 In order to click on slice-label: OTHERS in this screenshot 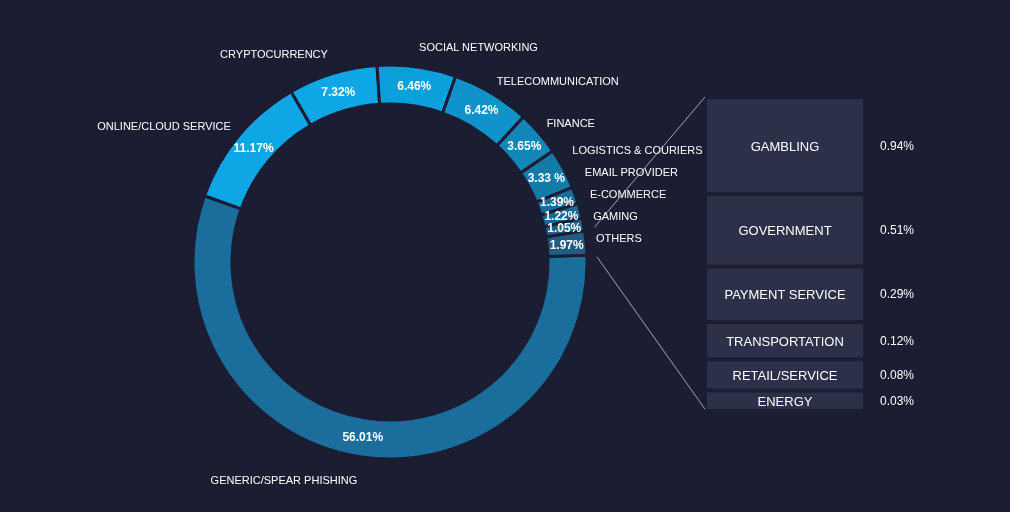, I will do `click(619, 237)`.